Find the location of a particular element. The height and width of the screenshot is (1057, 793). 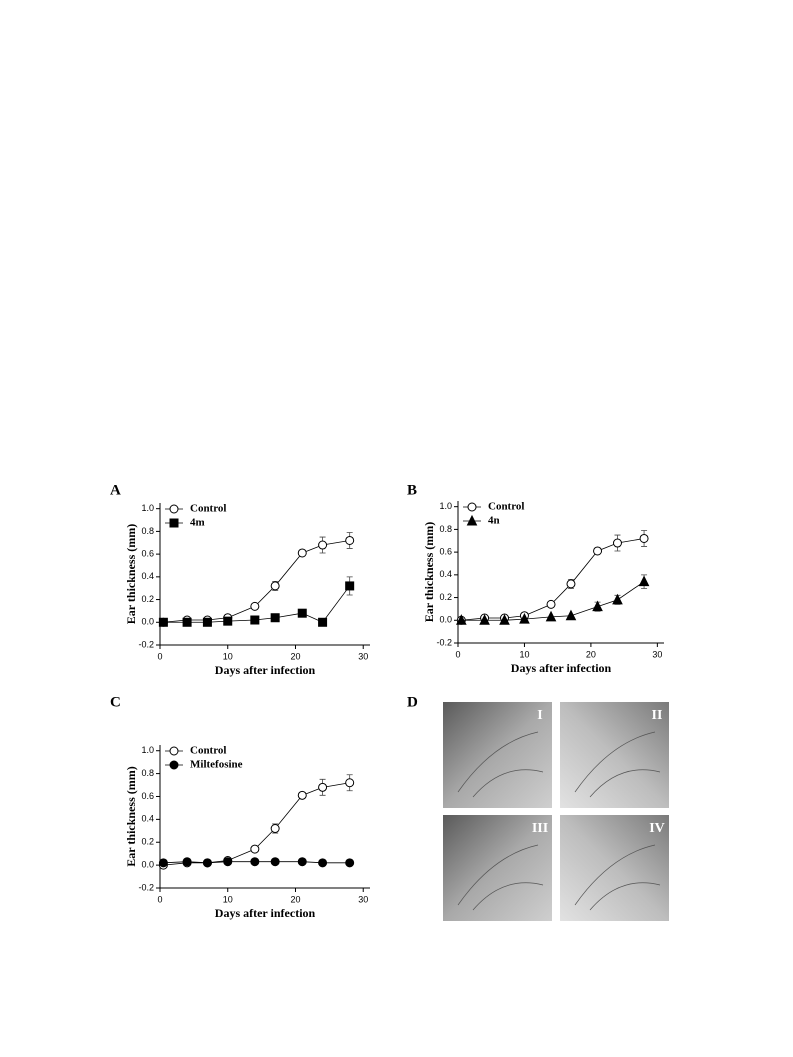

panel-label: A is located at coordinates (115, 490).